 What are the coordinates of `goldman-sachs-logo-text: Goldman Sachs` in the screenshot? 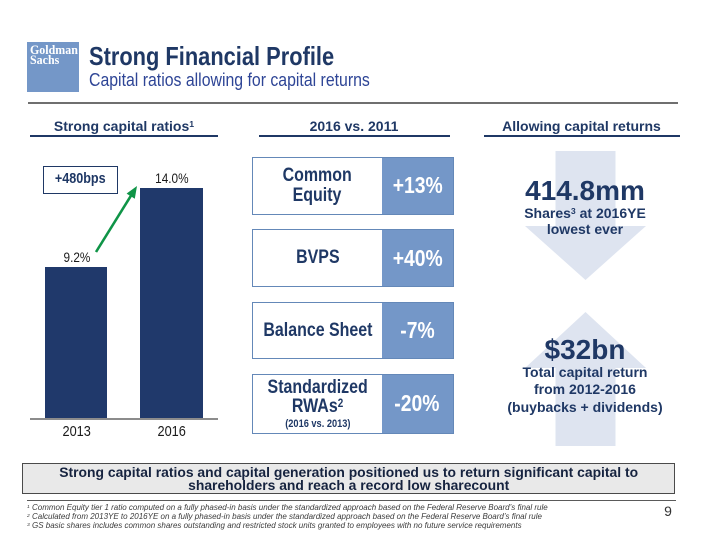 It's located at (56, 54).